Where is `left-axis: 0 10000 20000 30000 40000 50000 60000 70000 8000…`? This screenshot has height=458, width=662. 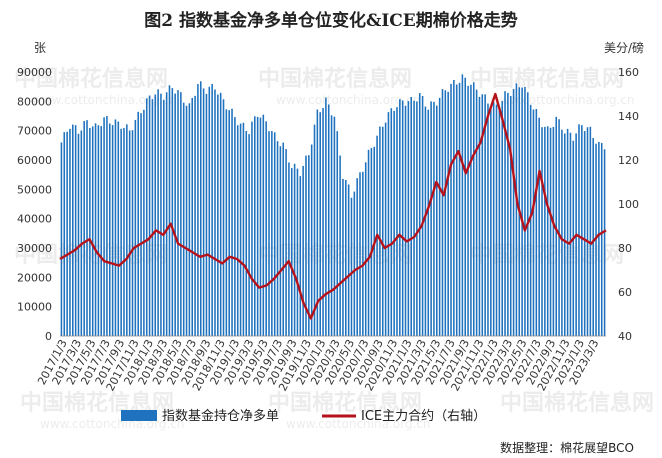 left-axis: 0 10000 20000 30000 40000 50000 60000 70000 8000… is located at coordinates (34, 204).